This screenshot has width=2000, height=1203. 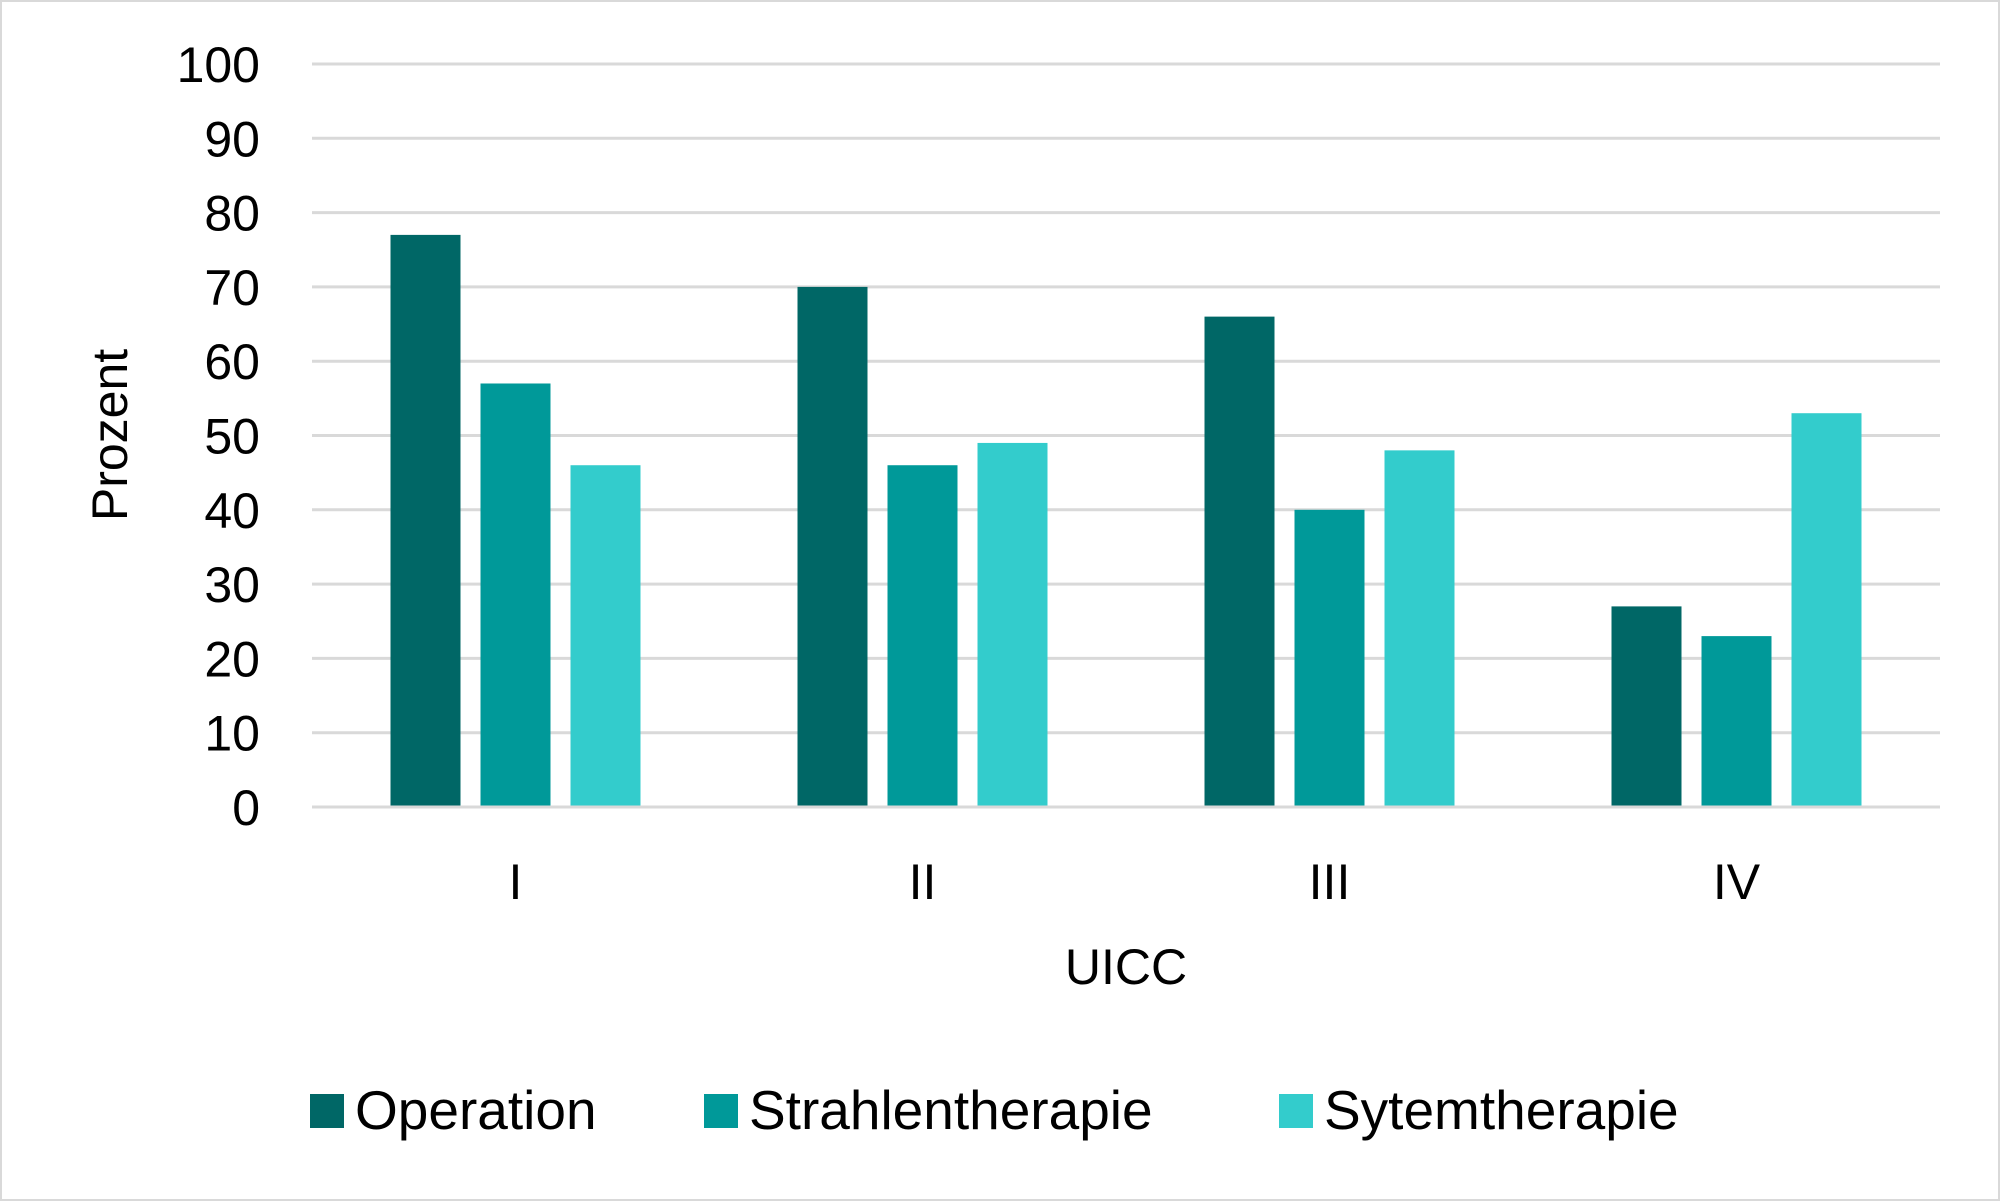 I want to click on y-axis-title: Prozent, so click(x=110, y=435).